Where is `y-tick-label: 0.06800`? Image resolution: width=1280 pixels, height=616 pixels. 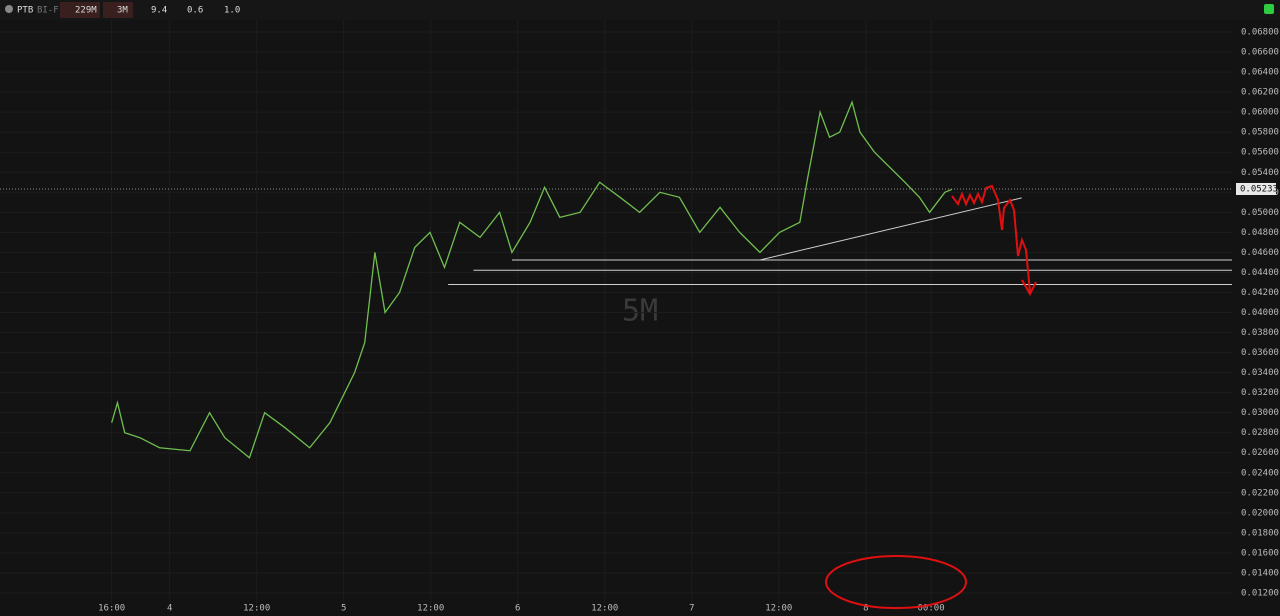 y-tick-label: 0.06800 is located at coordinates (1260, 33).